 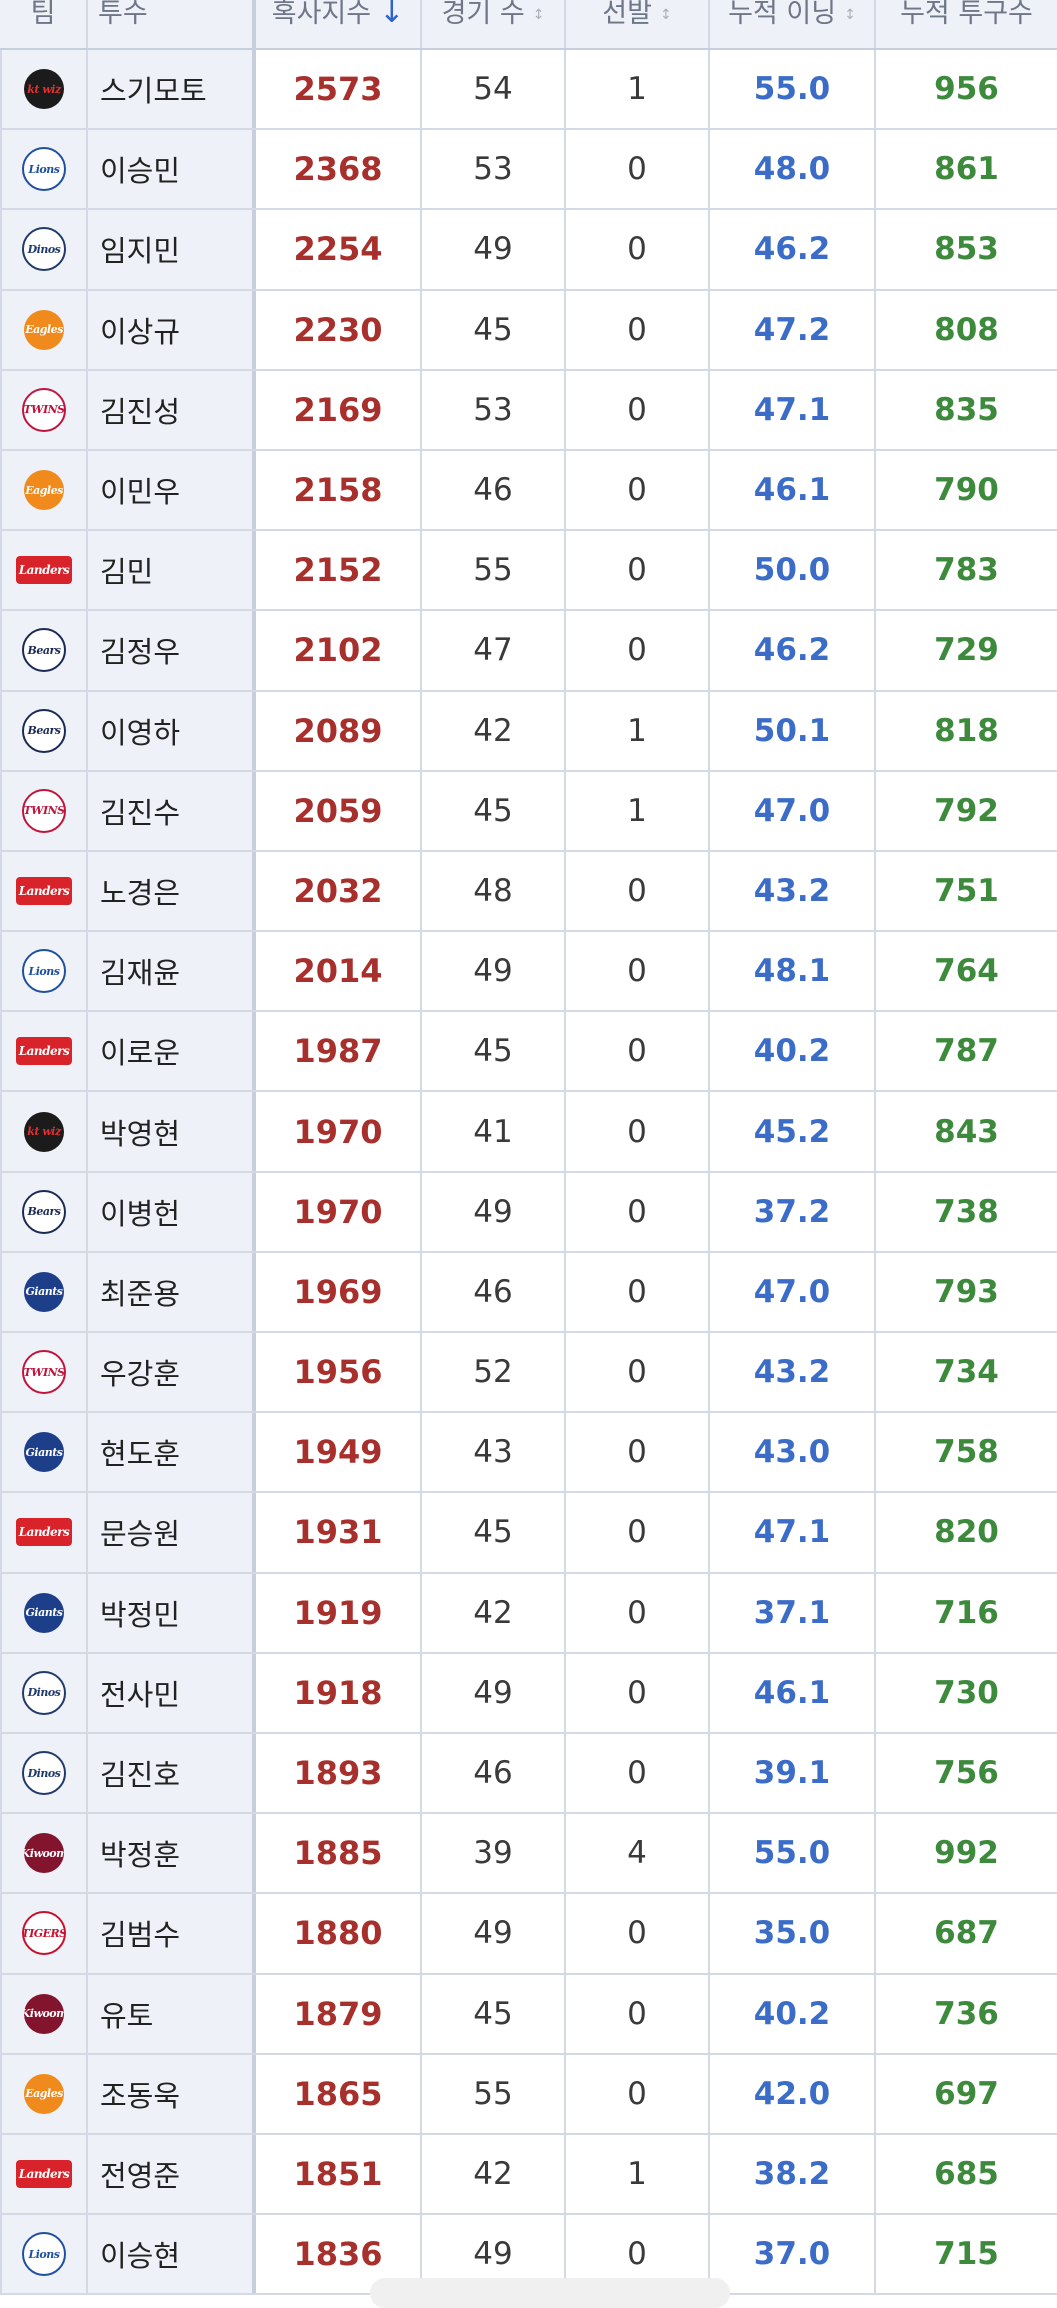 What do you see at coordinates (172, 650) in the screenshot?
I see `pitcher-name: 김정우` at bounding box center [172, 650].